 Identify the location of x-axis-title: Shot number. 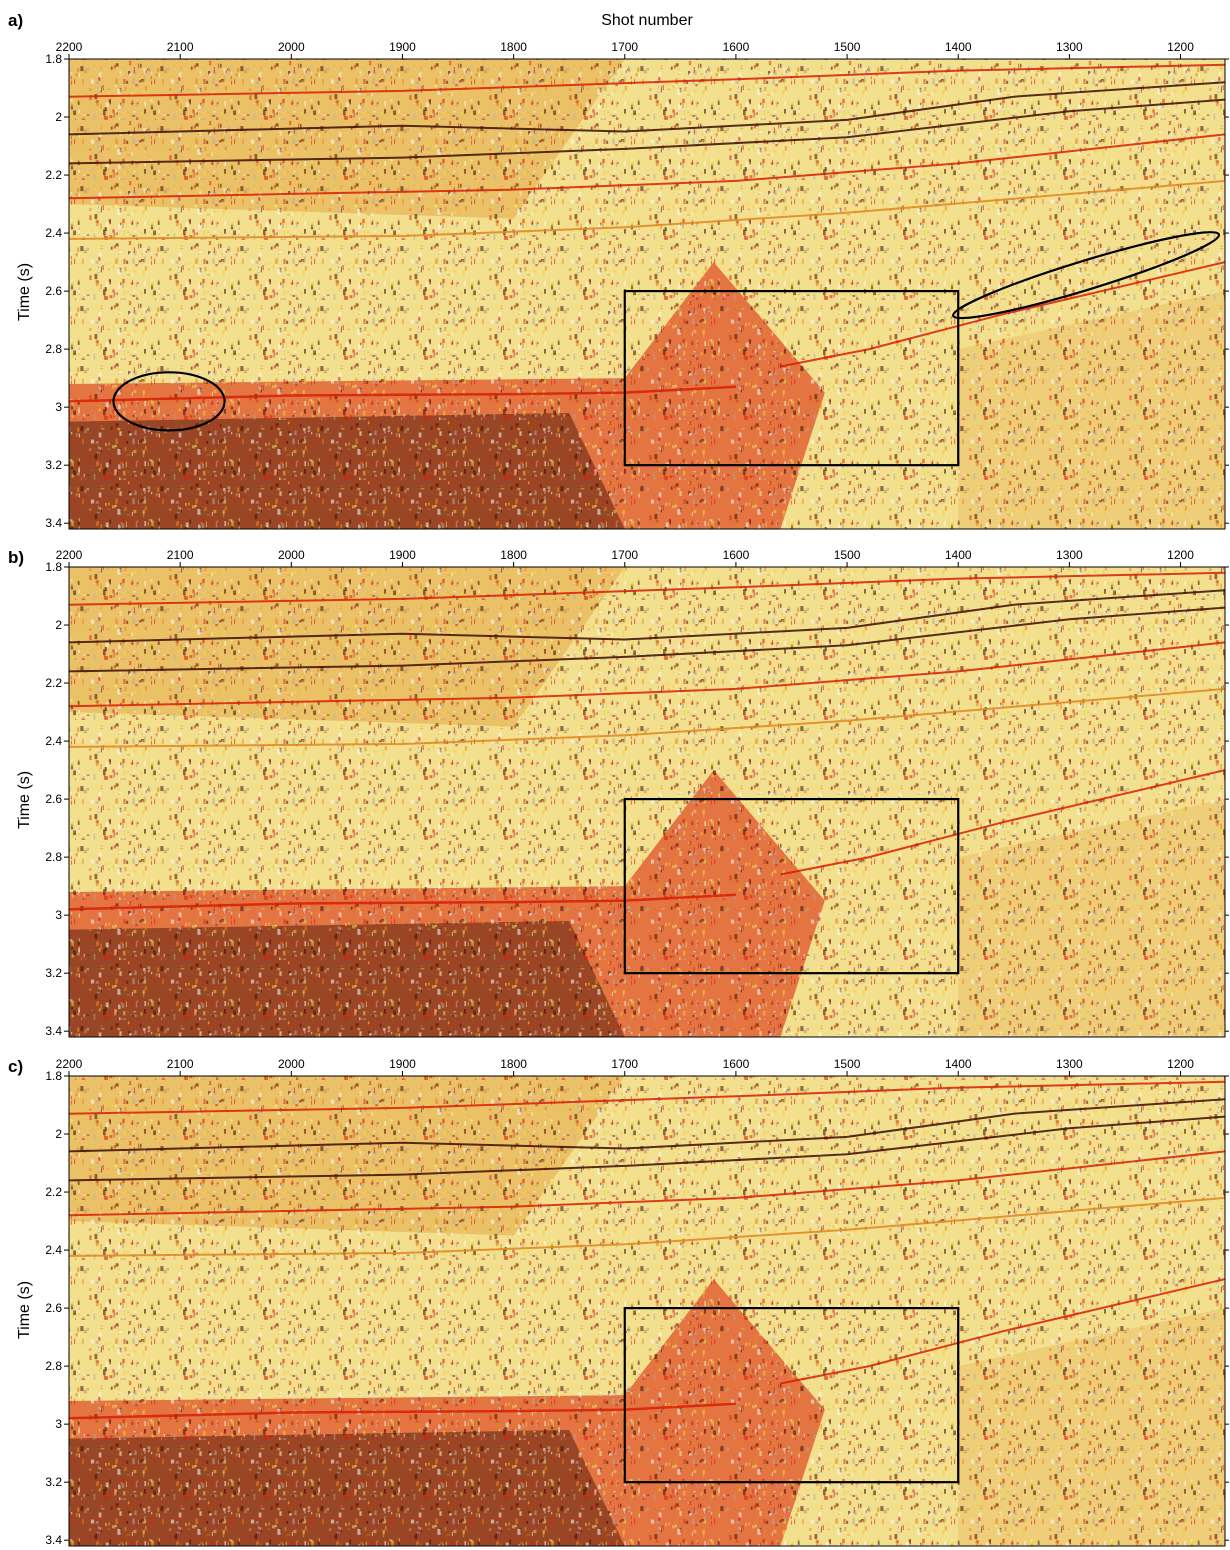
(647, 20).